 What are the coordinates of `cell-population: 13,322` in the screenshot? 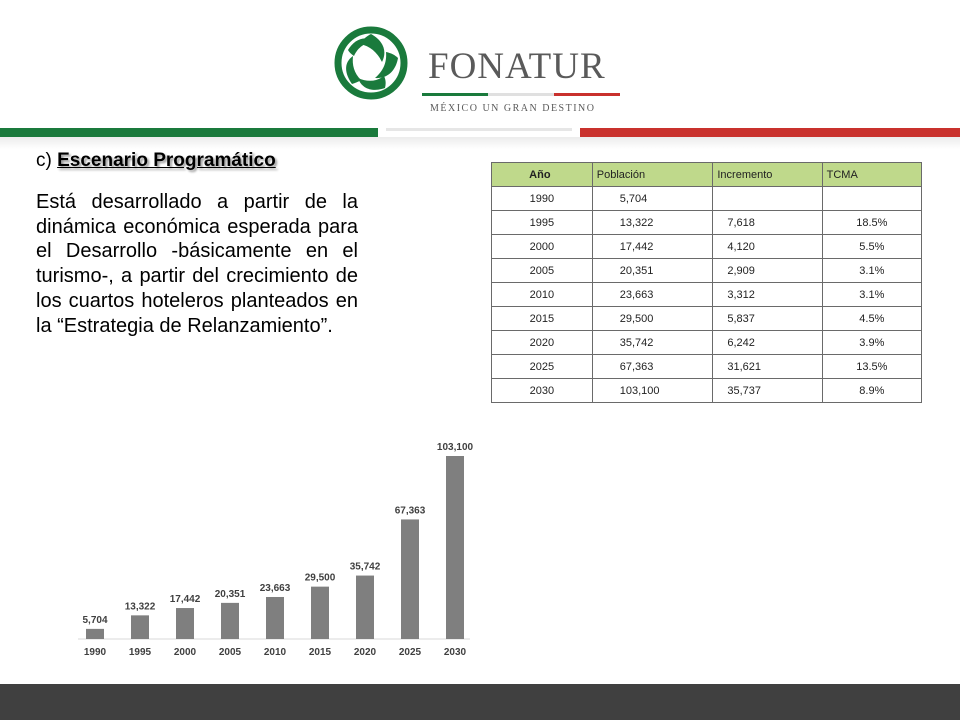 It's located at (652, 222).